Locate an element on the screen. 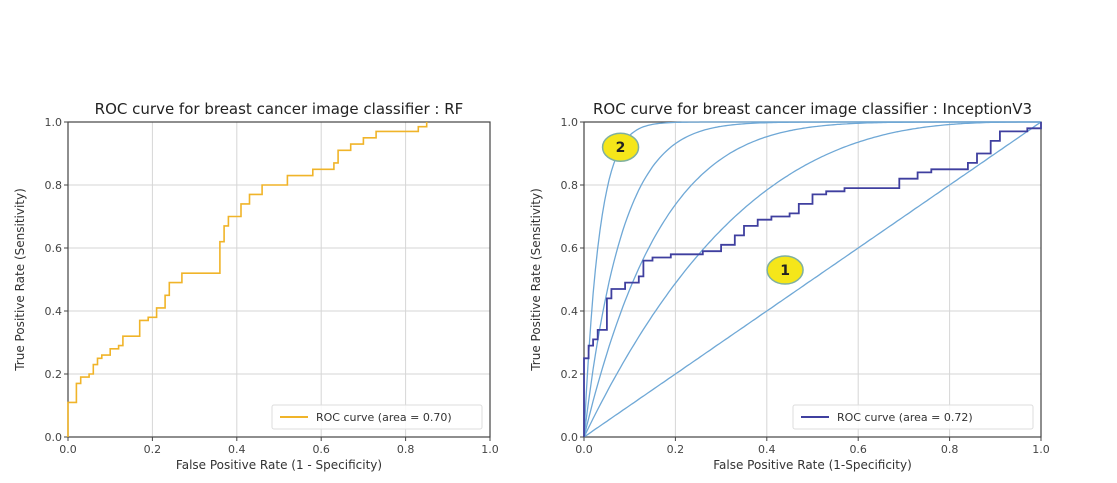  annotation-label: 2 is located at coordinates (621, 148).